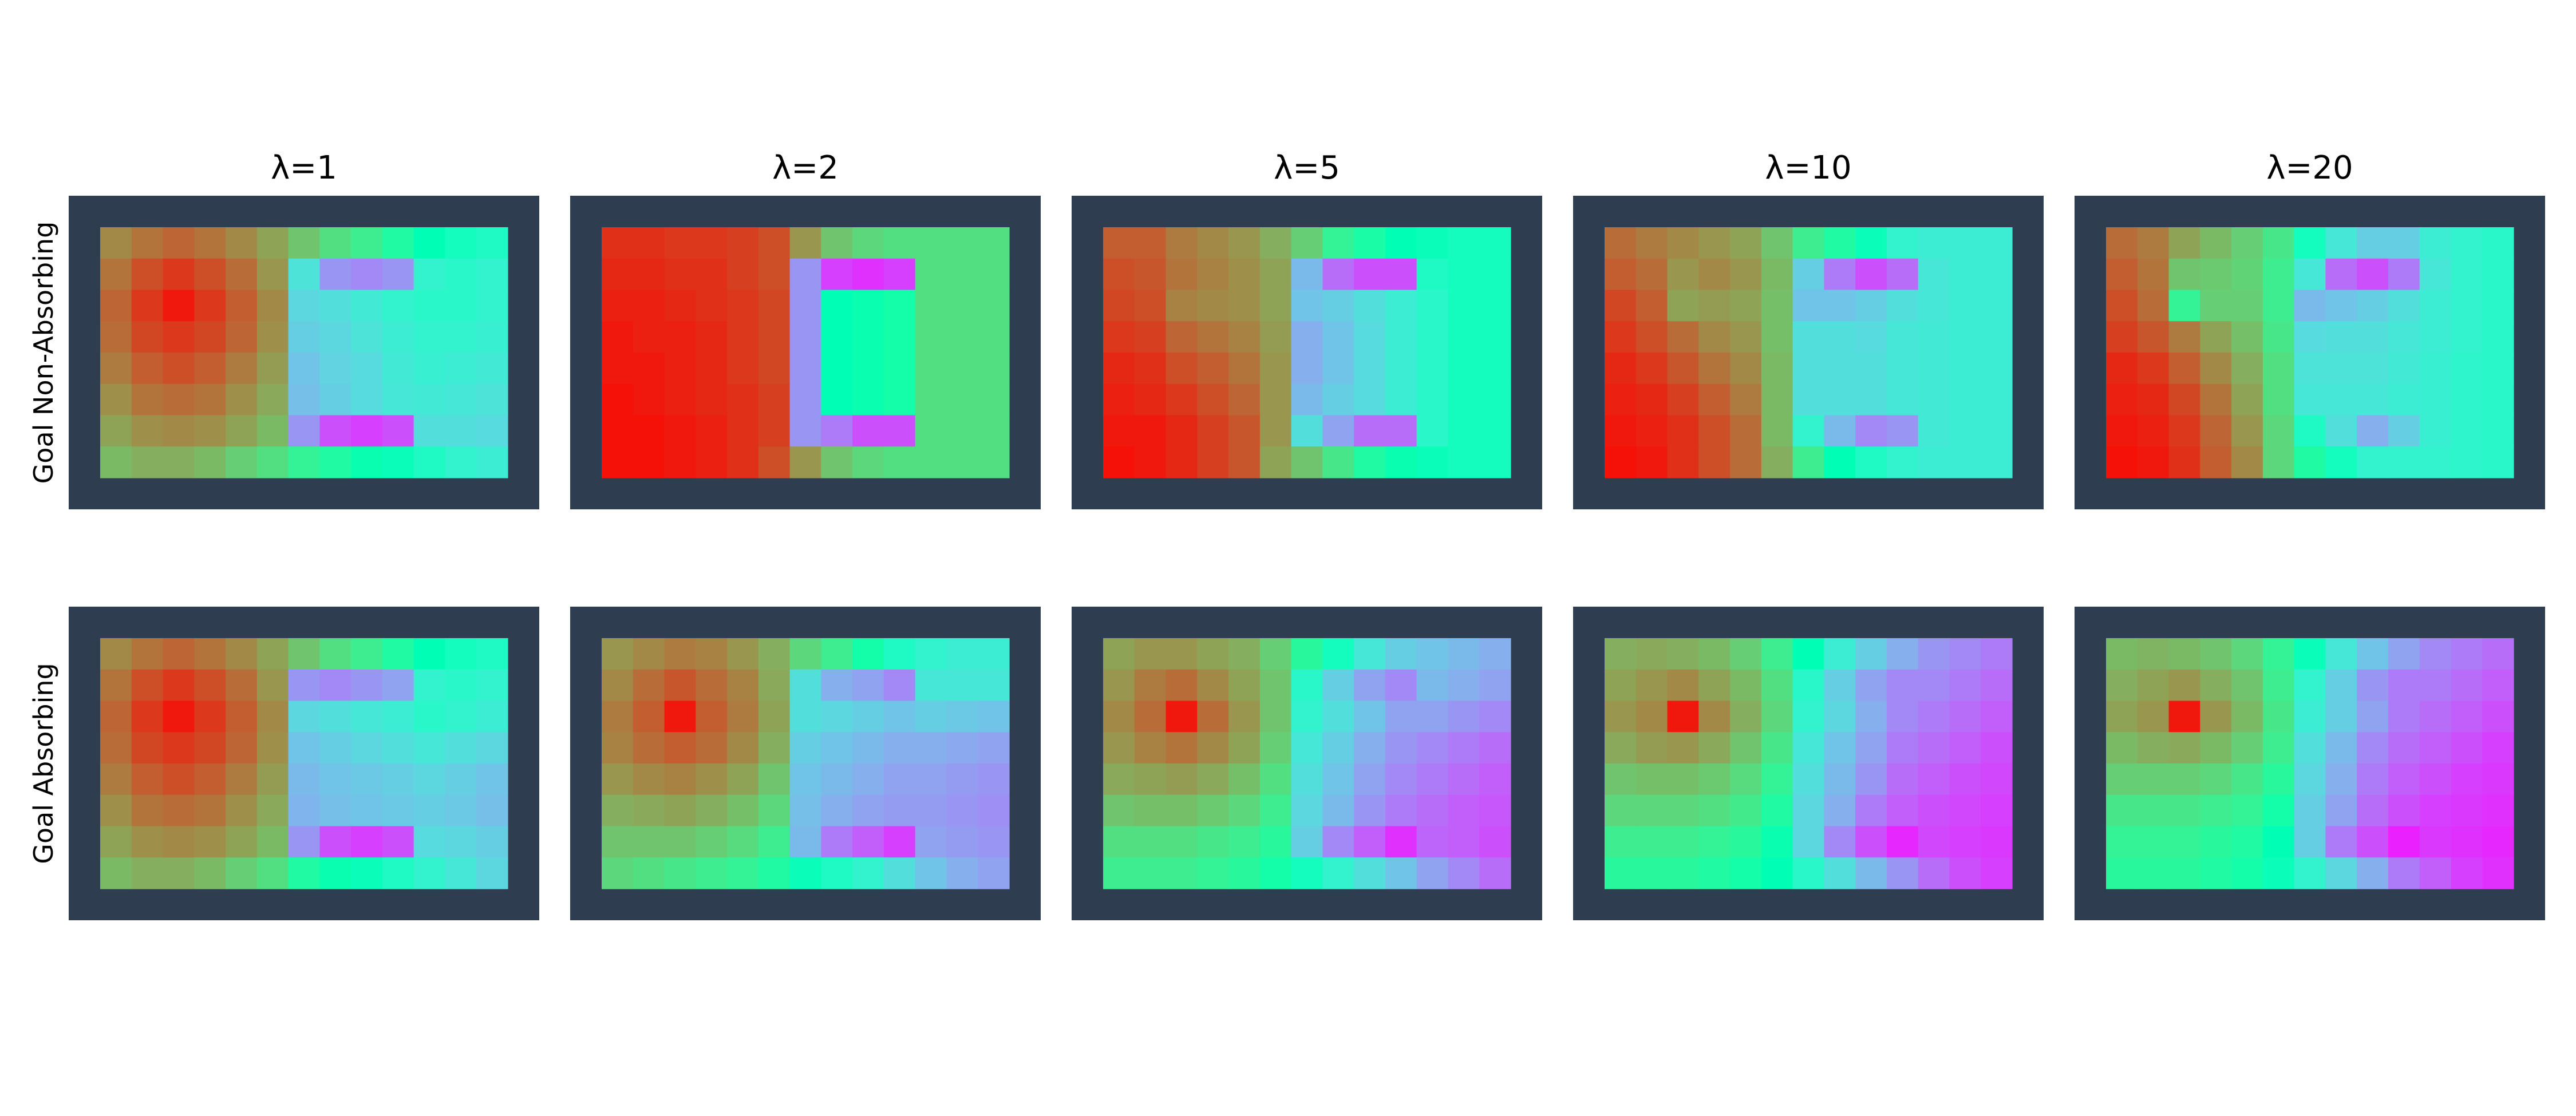 The image size is (2576, 1116). What do you see at coordinates (805, 168) in the screenshot?
I see `column-title-2: λ=2` at bounding box center [805, 168].